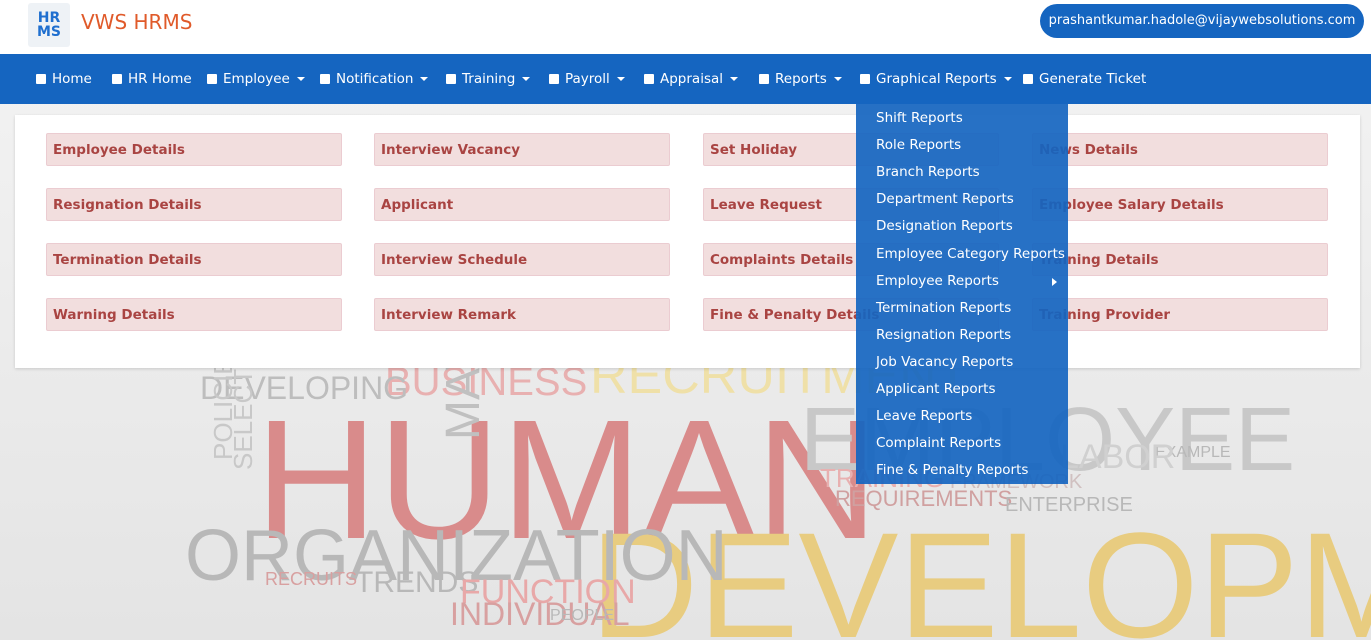 This screenshot has width=1371, height=640. Describe the element at coordinates (540, 614) in the screenshot. I see `background-word: INDIVIDUAL` at that location.